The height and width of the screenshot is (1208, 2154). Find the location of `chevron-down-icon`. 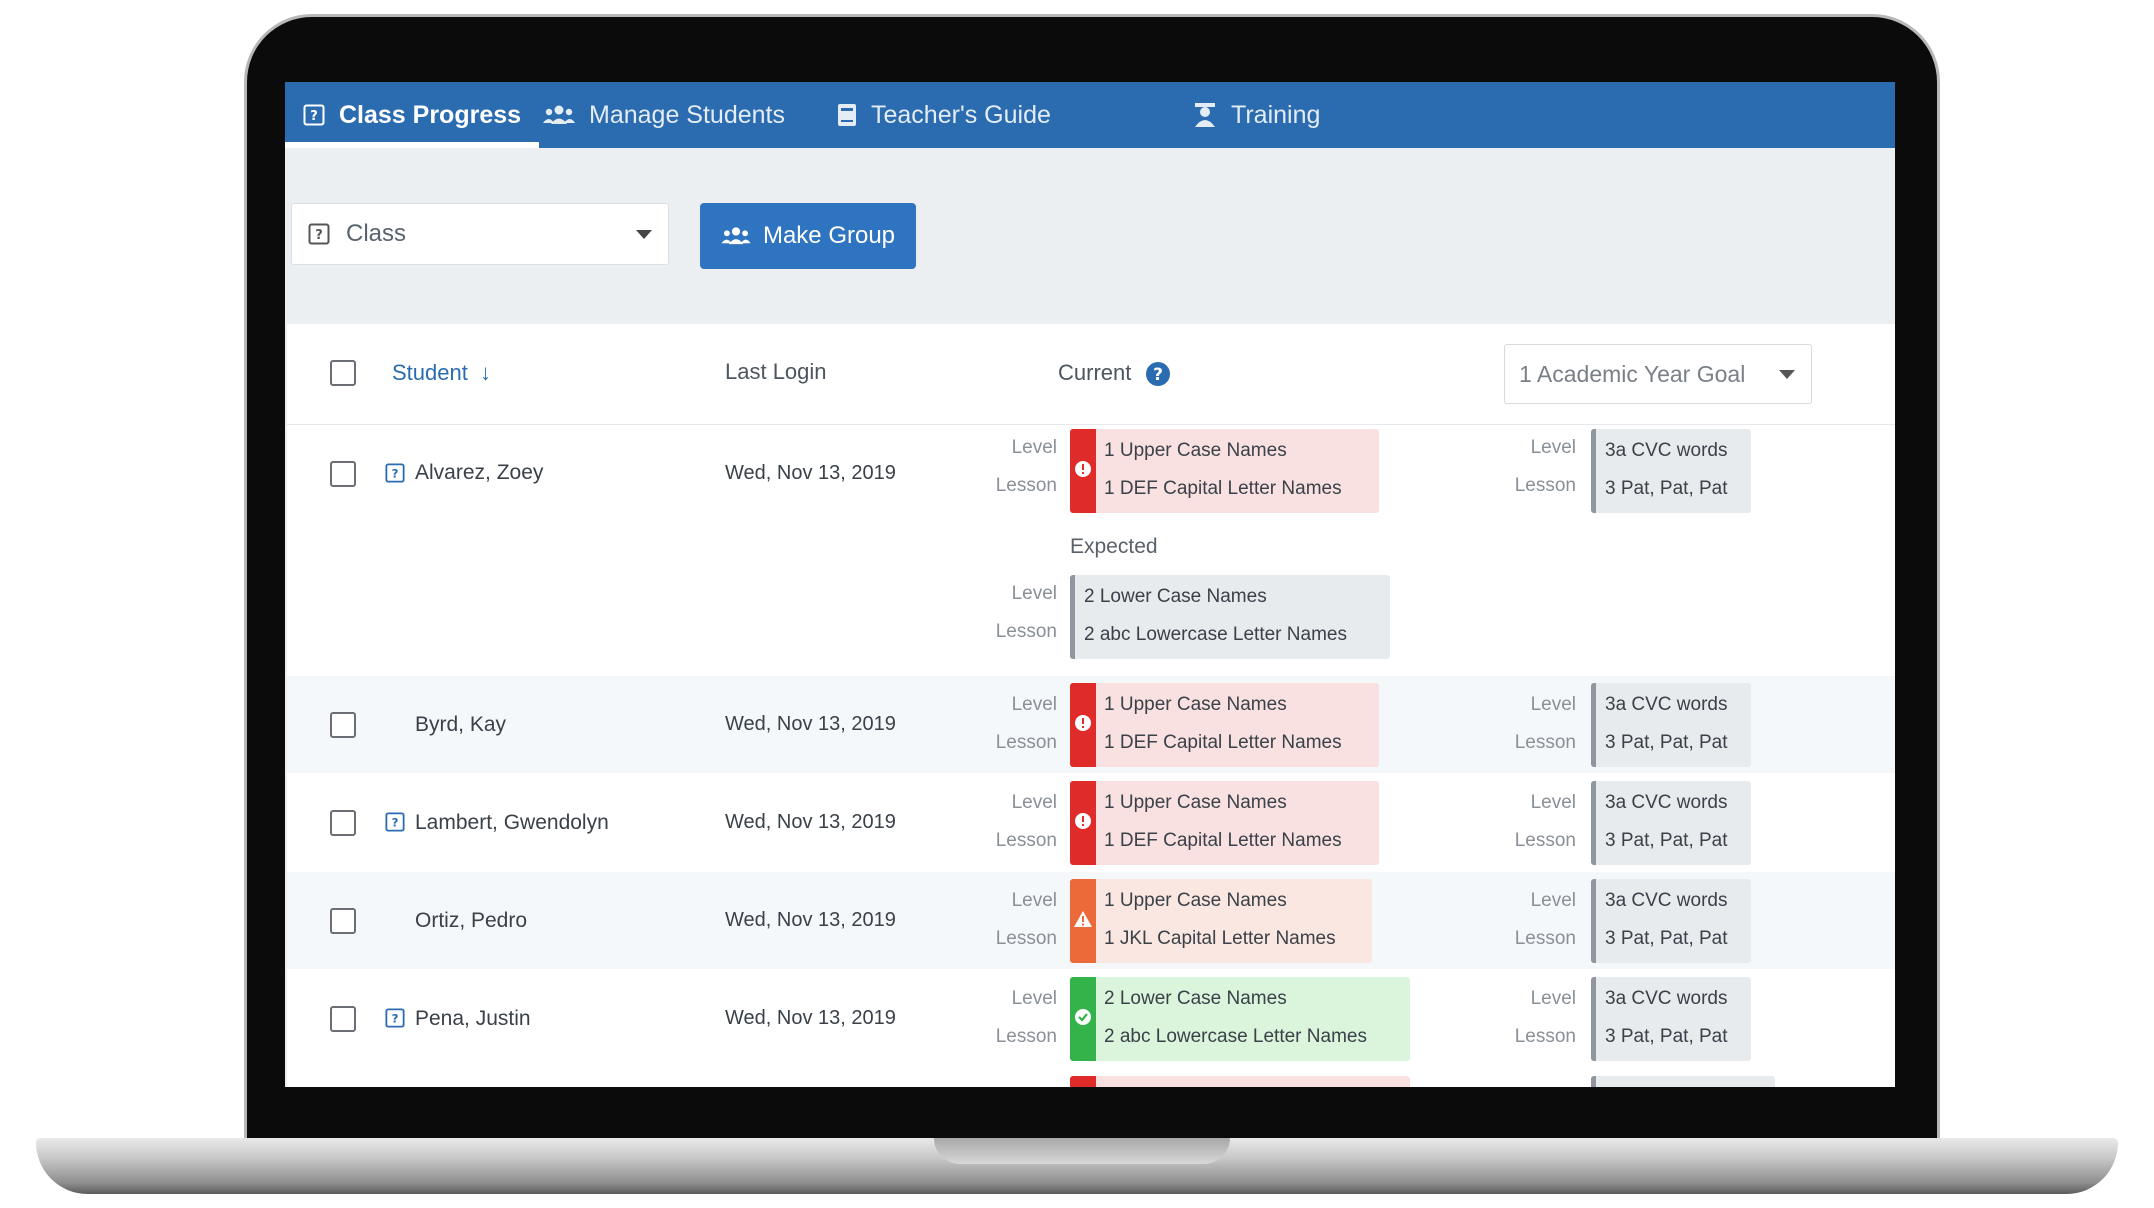

chevron-down-icon is located at coordinates (1787, 374).